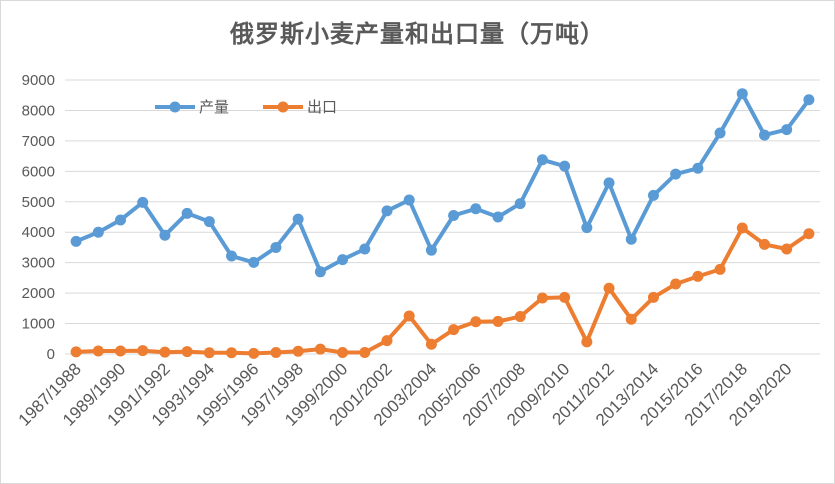  What do you see at coordinates (417, 34) in the screenshot?
I see `chart-title: 俄罗斯小麦产量和出口量（万吨）` at bounding box center [417, 34].